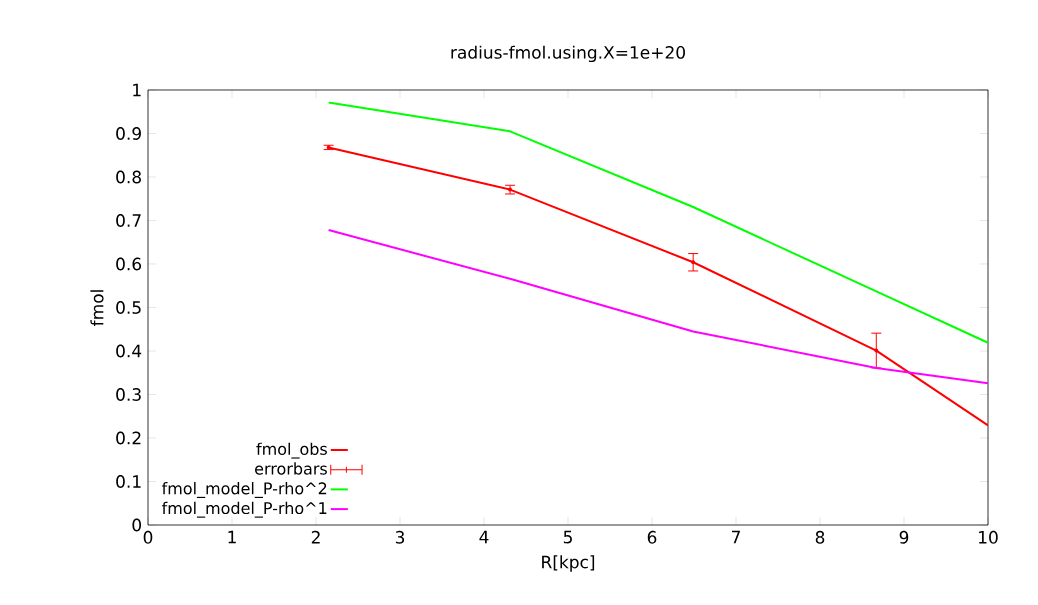  What do you see at coordinates (137, 525) in the screenshot?
I see `y-tick-label: 0` at bounding box center [137, 525].